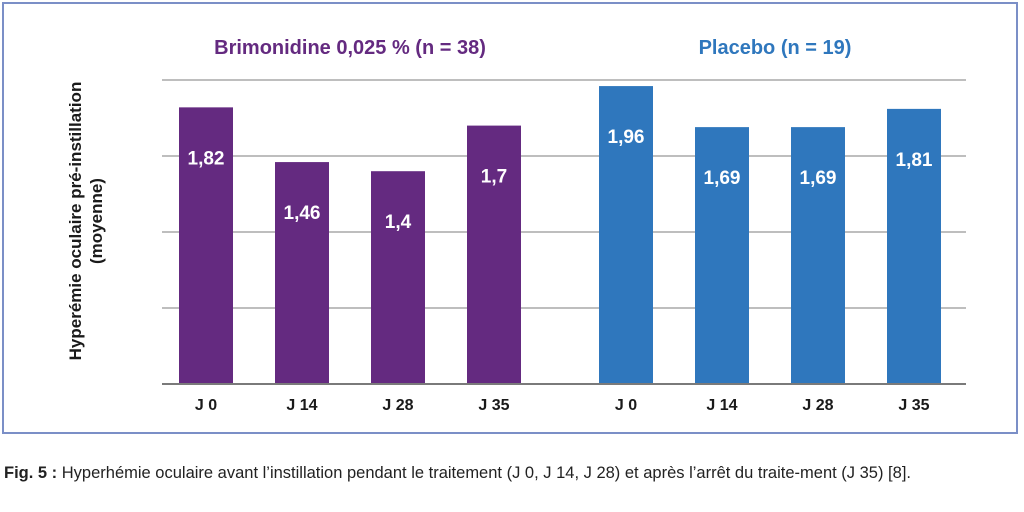 The height and width of the screenshot is (512, 1024). What do you see at coordinates (494, 177) in the screenshot?
I see `data-label: 1,7` at bounding box center [494, 177].